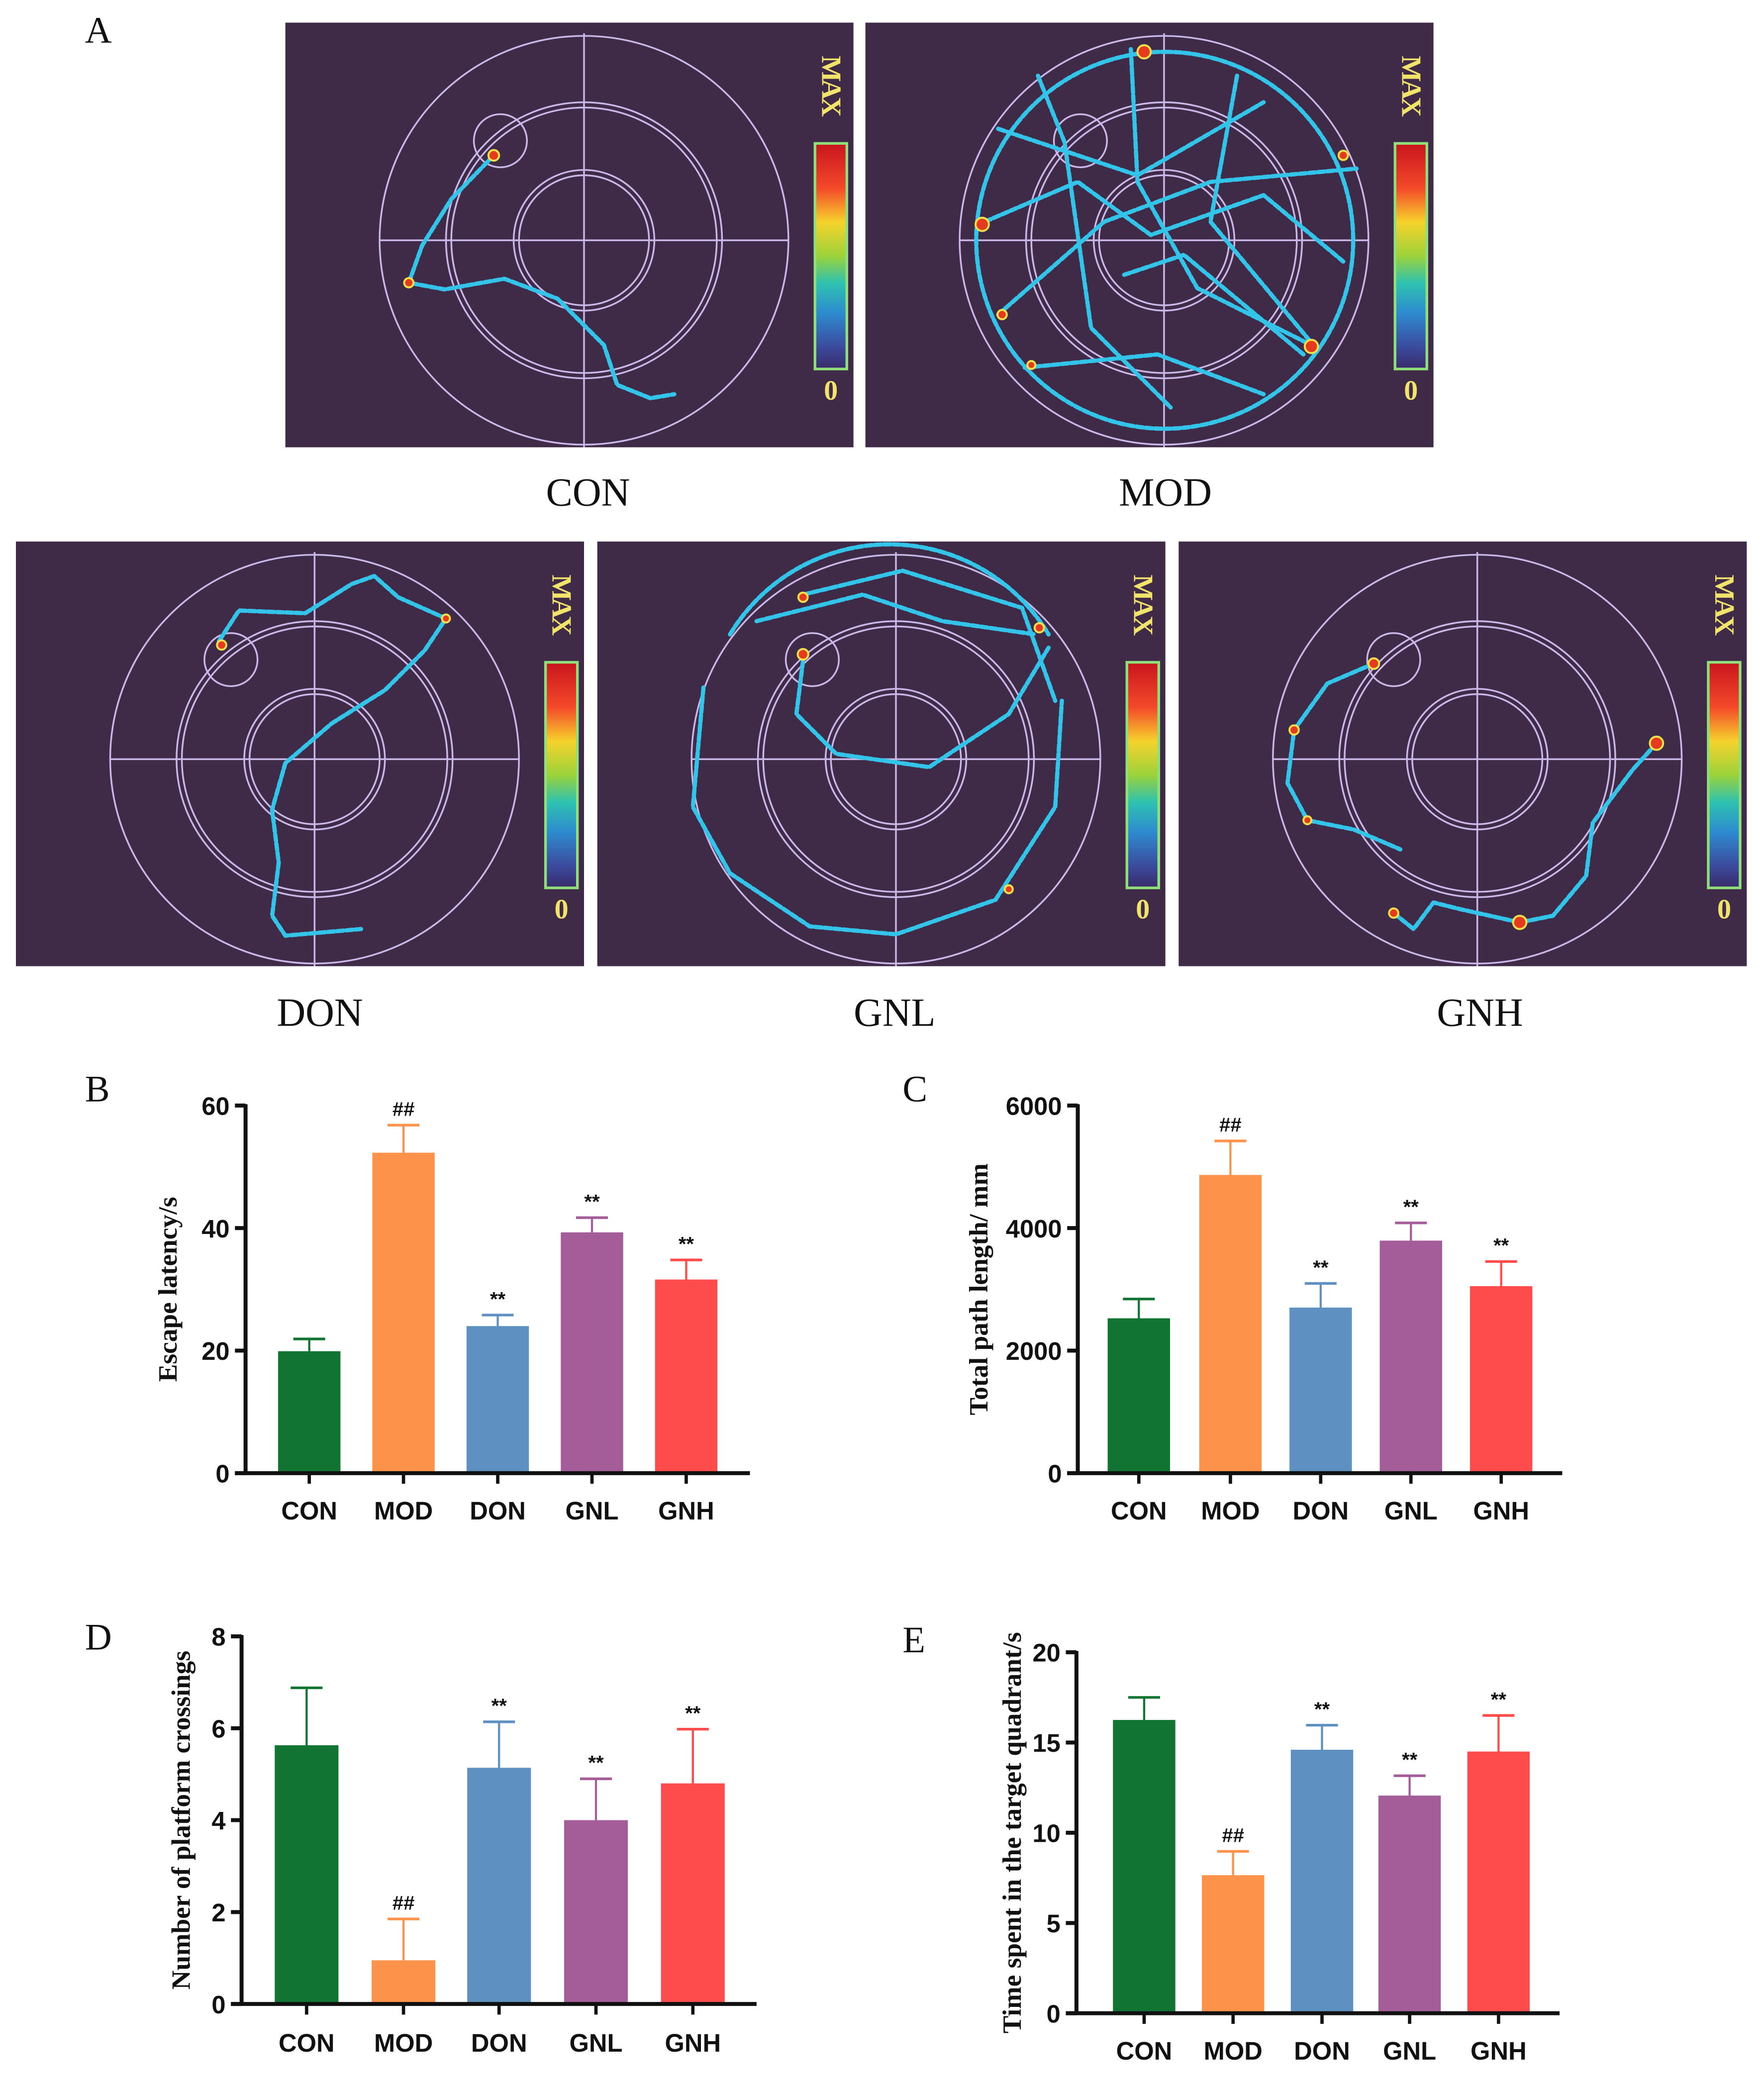 The image size is (1764, 2081). What do you see at coordinates (1054, 1924) in the screenshot?
I see `y-tick-label: 5` at bounding box center [1054, 1924].